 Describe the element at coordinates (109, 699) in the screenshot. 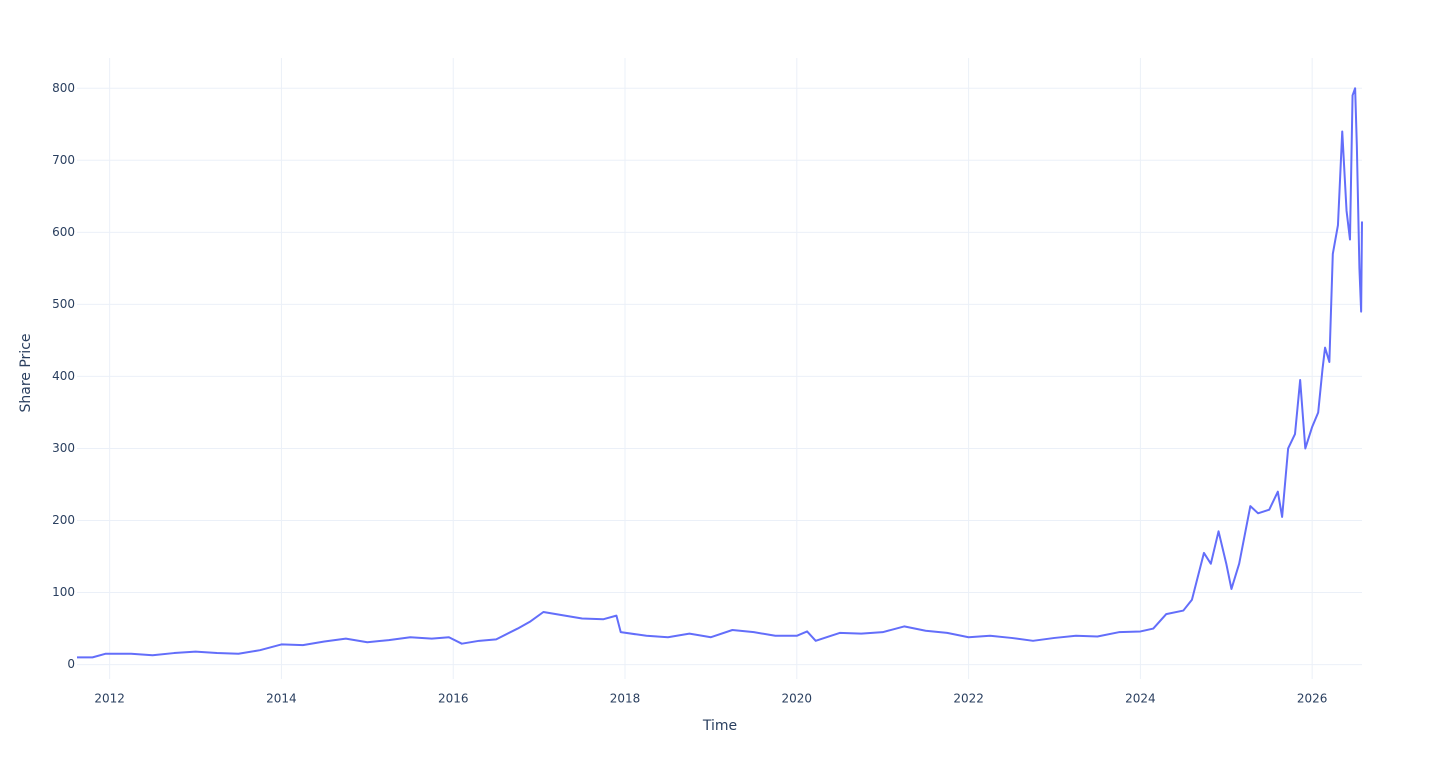

I see `x-tick-label: 2012` at that location.